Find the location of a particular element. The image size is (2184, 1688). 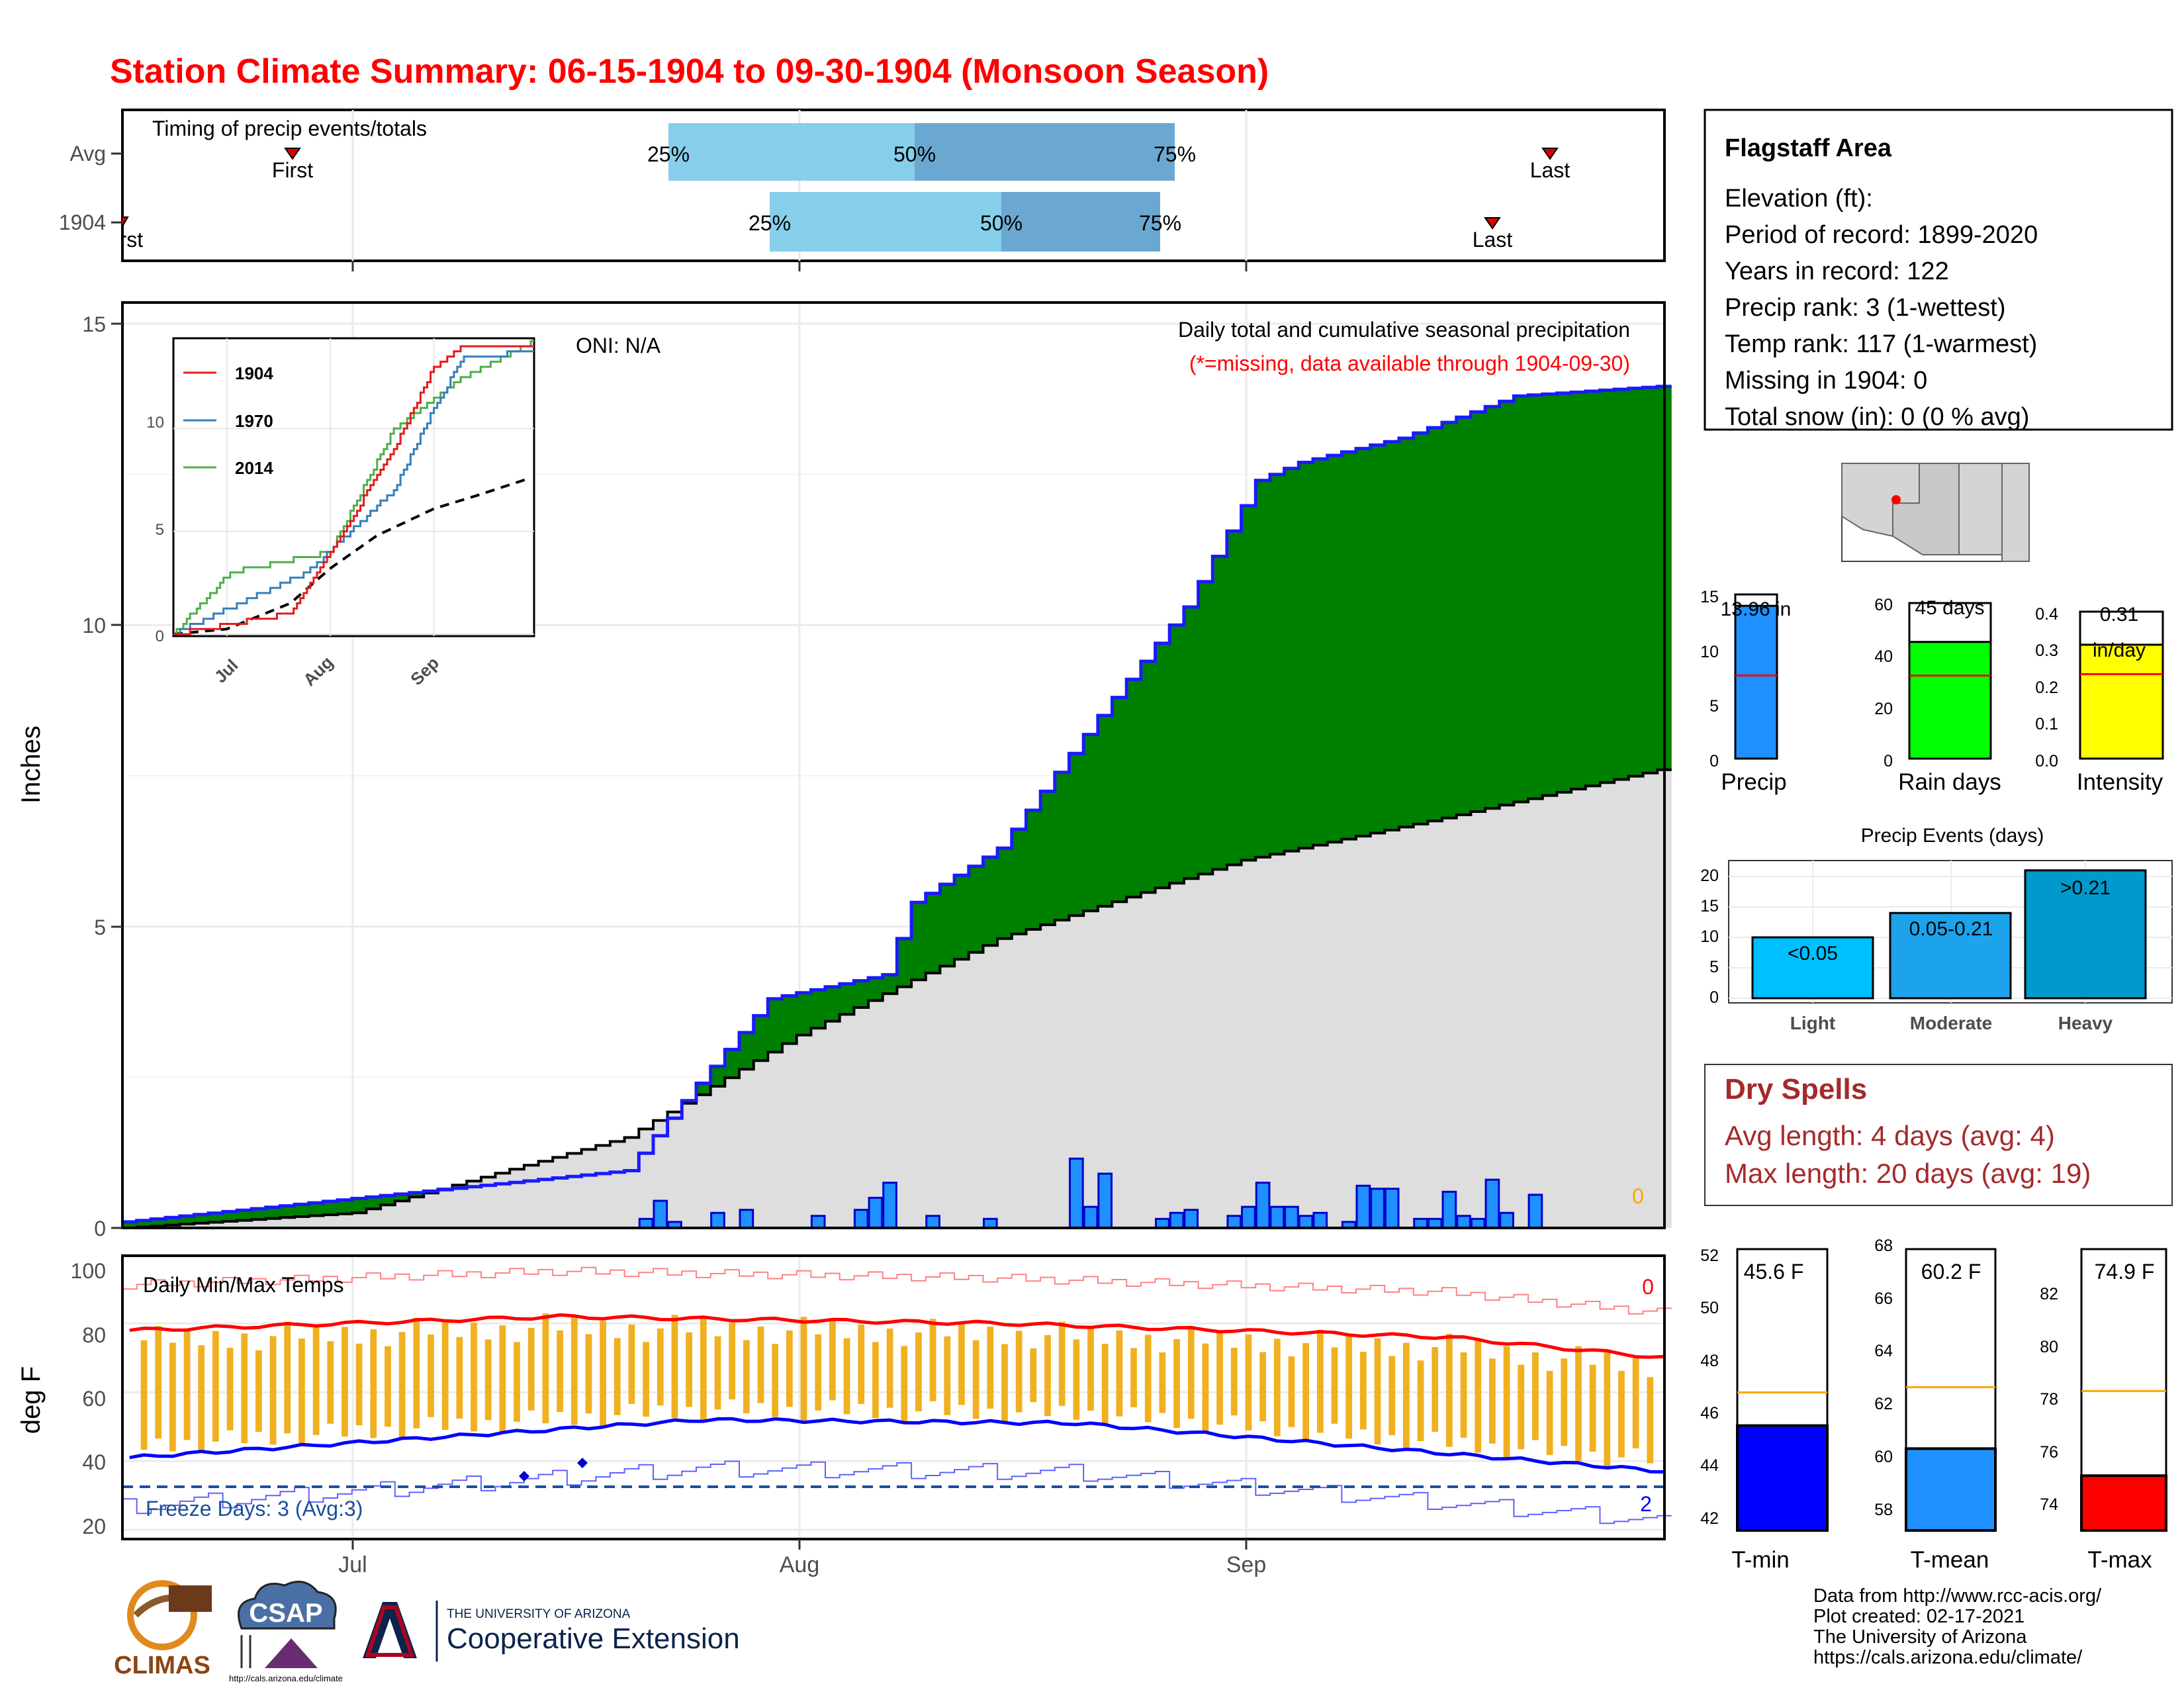

events-tick-20: 20 is located at coordinates (1709, 876).